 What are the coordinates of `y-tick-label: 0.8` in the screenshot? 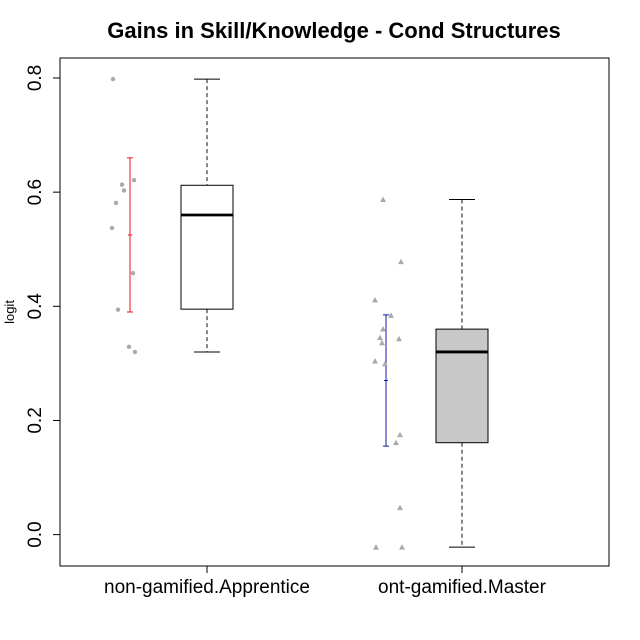 It's located at (35, 78).